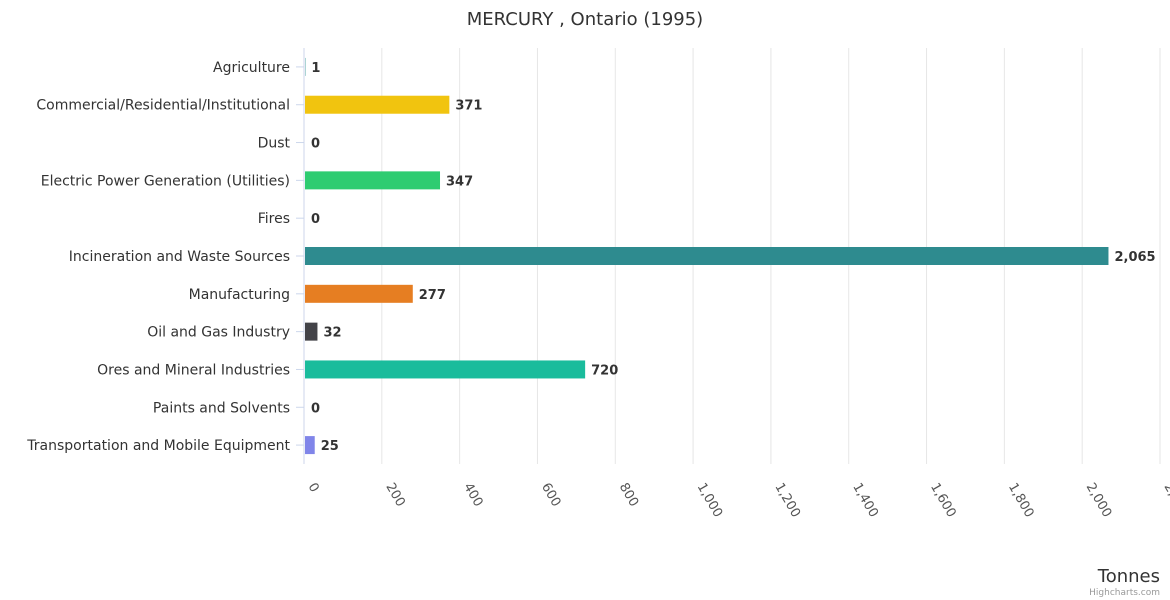 The height and width of the screenshot is (600, 1170). I want to click on value-tick-label: 1,200, so click(787, 501).